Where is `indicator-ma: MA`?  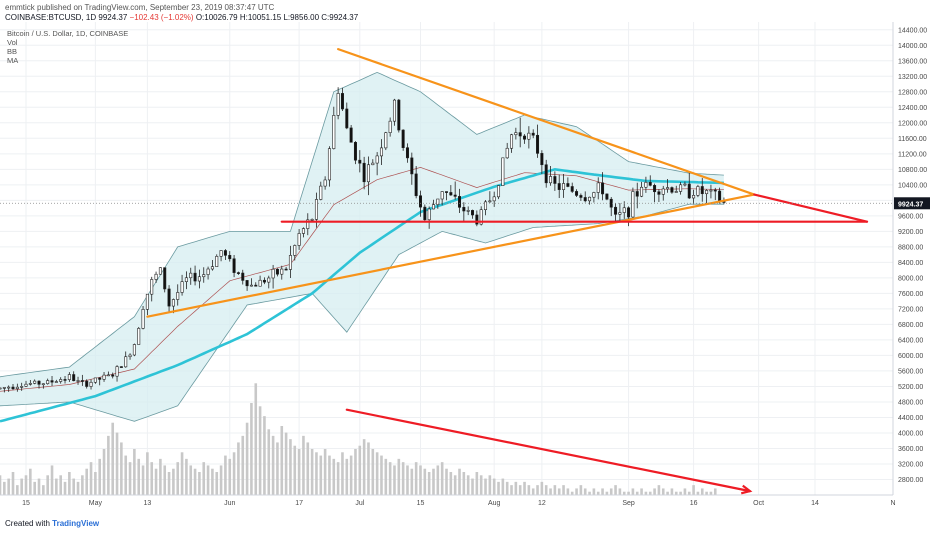 indicator-ma: MA is located at coordinates (13, 60).